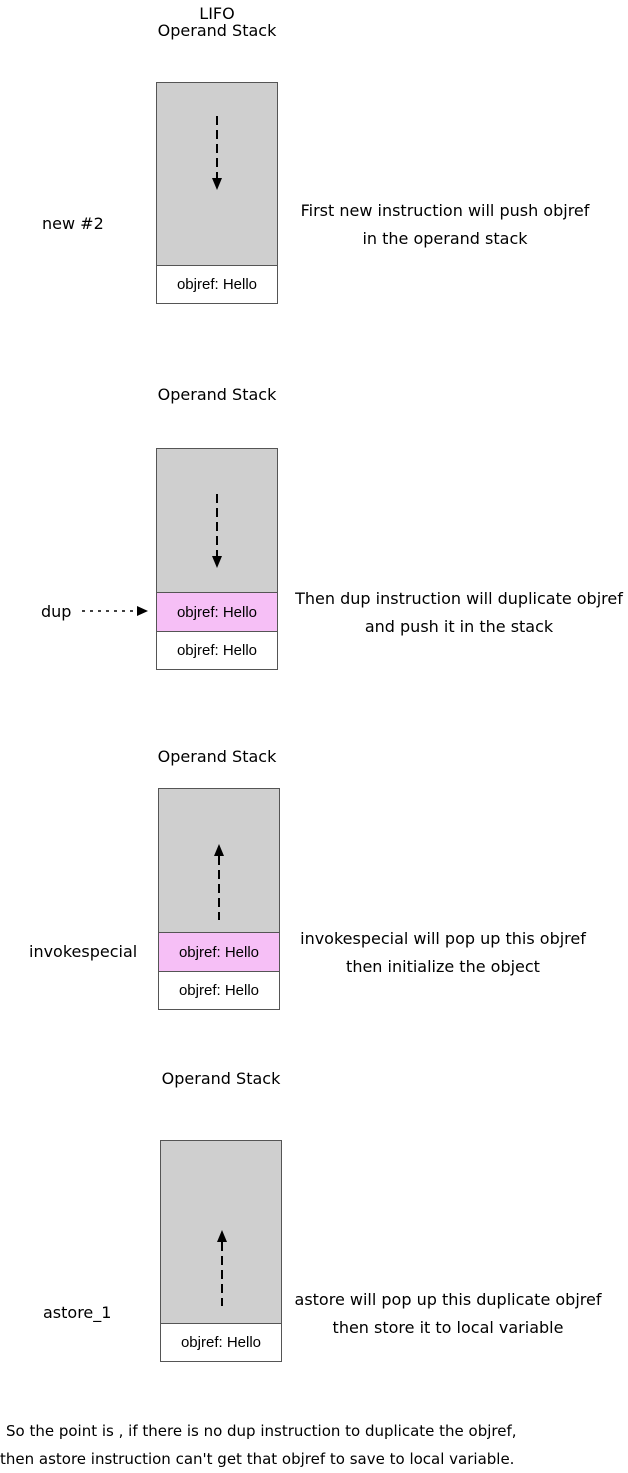 Image resolution: width=628 pixels, height=1473 pixels. Describe the element at coordinates (443, 966) in the screenshot. I see `panel-3-description-line-2: then initialize the object` at that location.